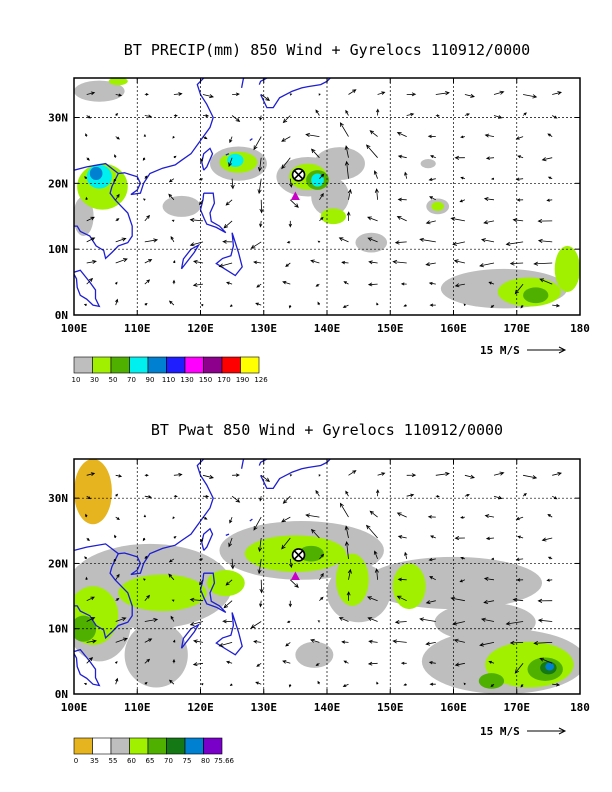  Describe the element at coordinates (580, 707) in the screenshot. I see `pwat-x-tick-label: 180` at that location.